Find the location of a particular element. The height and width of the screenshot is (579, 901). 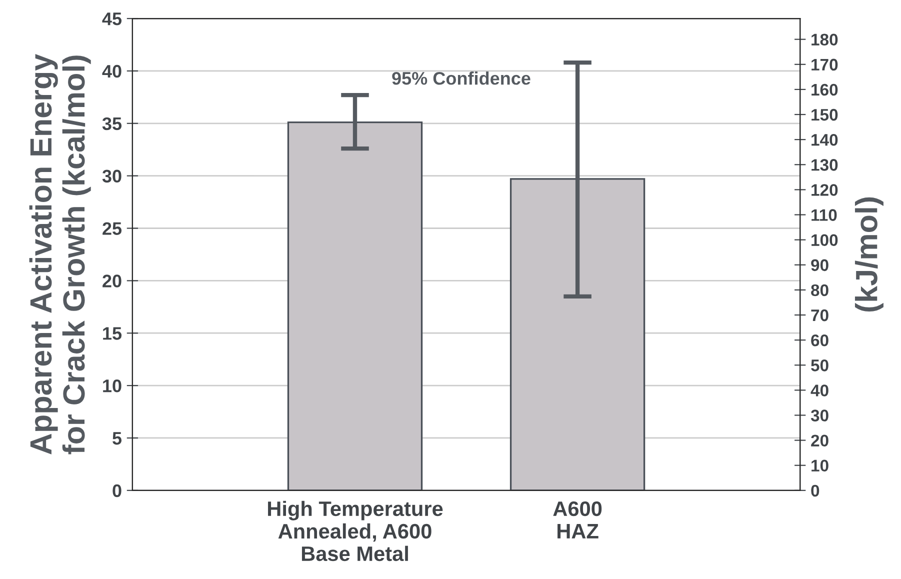

y2-tick-label: 90 is located at coordinates (819, 265).